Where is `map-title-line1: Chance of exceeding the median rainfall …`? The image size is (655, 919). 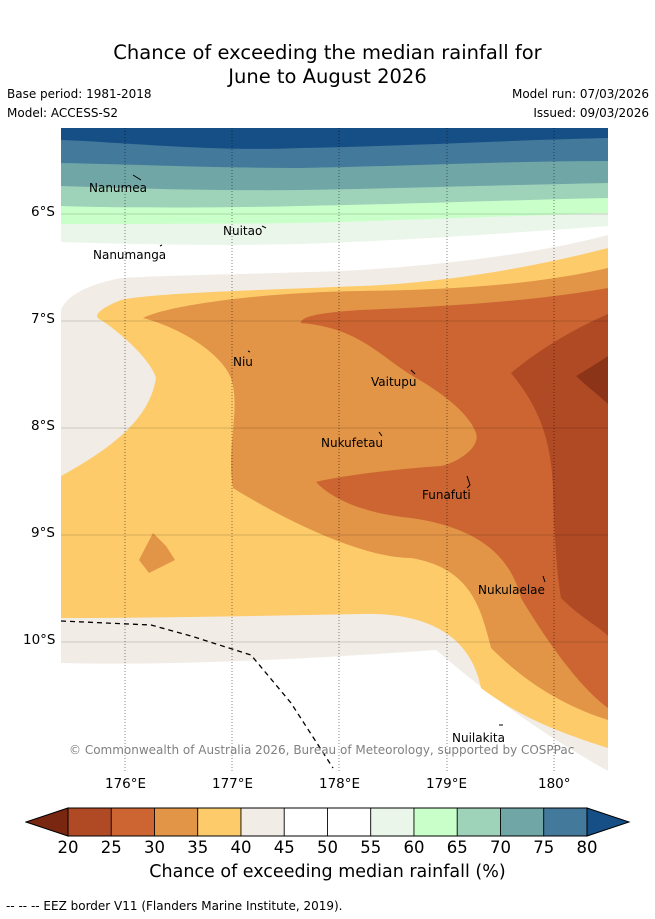 map-title-line1: Chance of exceeding the median rainfall … is located at coordinates (327, 52).